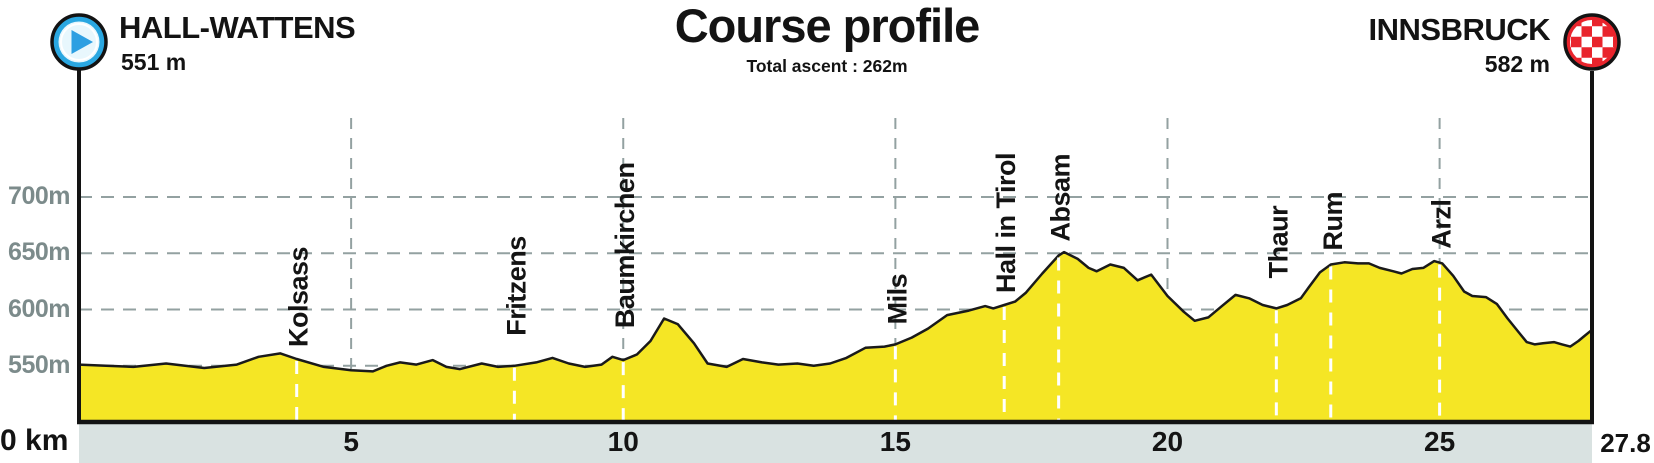 This screenshot has width=1654, height=463. Describe the element at coordinates (625, 246) in the screenshot. I see `town-label: Baumkirchen` at that location.